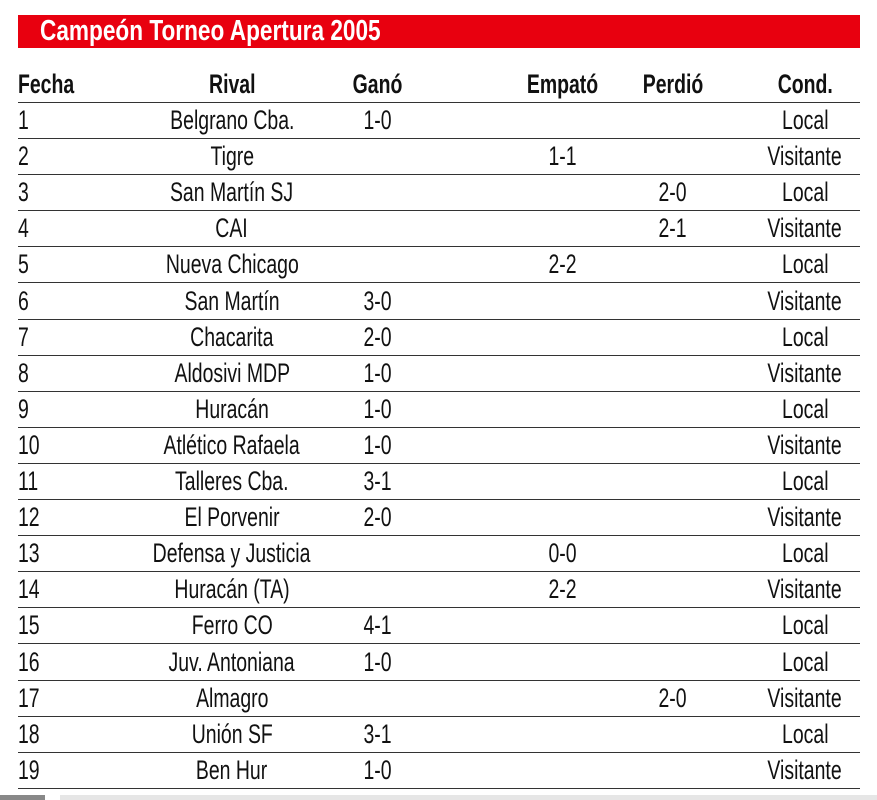  I want to click on cell-fecha: 6, so click(25, 301).